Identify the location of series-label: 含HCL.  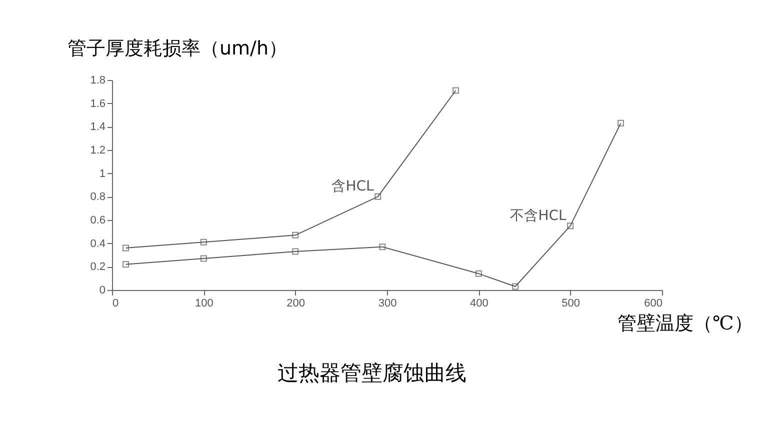
(353, 186).